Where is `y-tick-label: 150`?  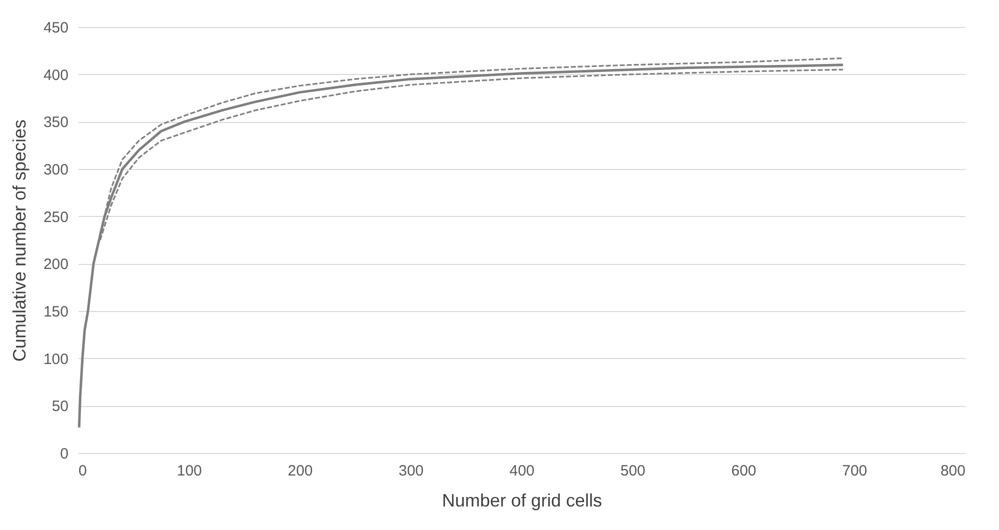 y-tick-label: 150 is located at coordinates (55, 312).